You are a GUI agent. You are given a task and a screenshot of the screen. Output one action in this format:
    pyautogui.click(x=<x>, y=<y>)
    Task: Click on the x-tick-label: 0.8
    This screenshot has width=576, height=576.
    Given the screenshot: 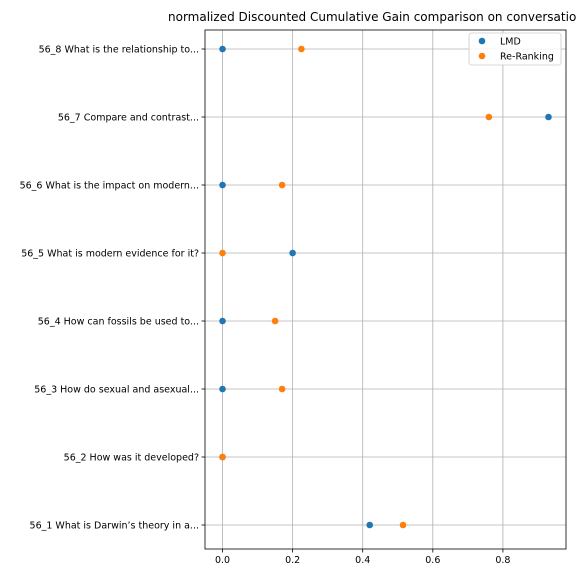 What is the action you would take?
    pyautogui.click(x=502, y=560)
    